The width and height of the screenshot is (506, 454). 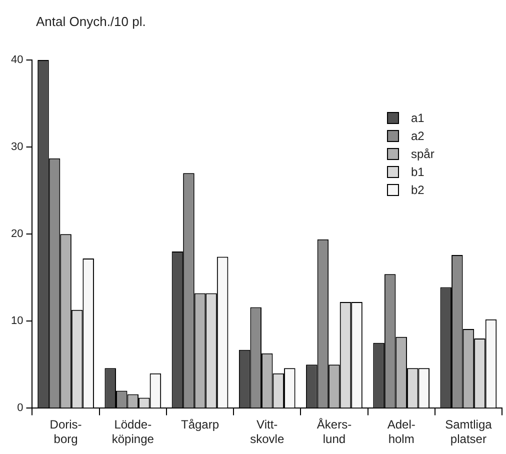 What do you see at coordinates (17, 234) in the screenshot?
I see `y-tick-label: 20` at bounding box center [17, 234].